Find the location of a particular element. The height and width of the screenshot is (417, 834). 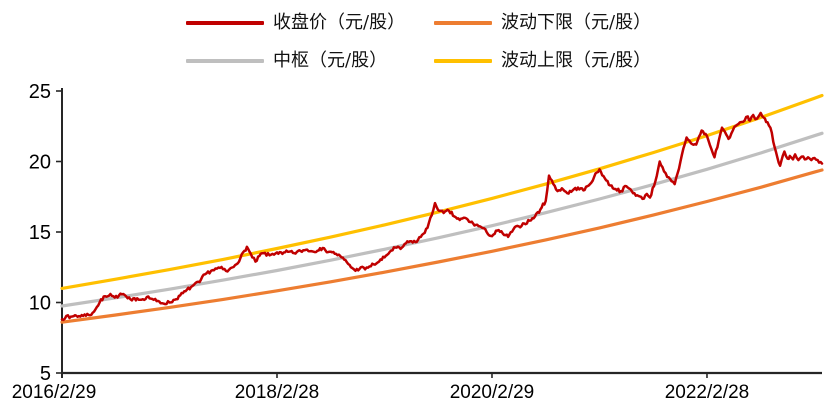

legend-item-upper-band: 波动上限（元/股） is located at coordinates (542, 61).